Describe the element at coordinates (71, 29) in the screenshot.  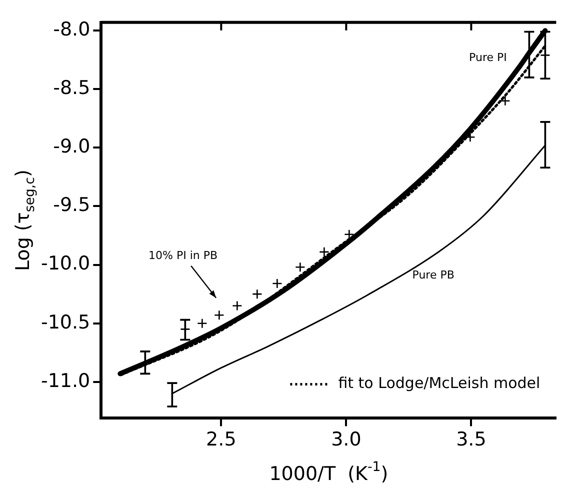
I see `y-tick-label: -8.0` at that location.